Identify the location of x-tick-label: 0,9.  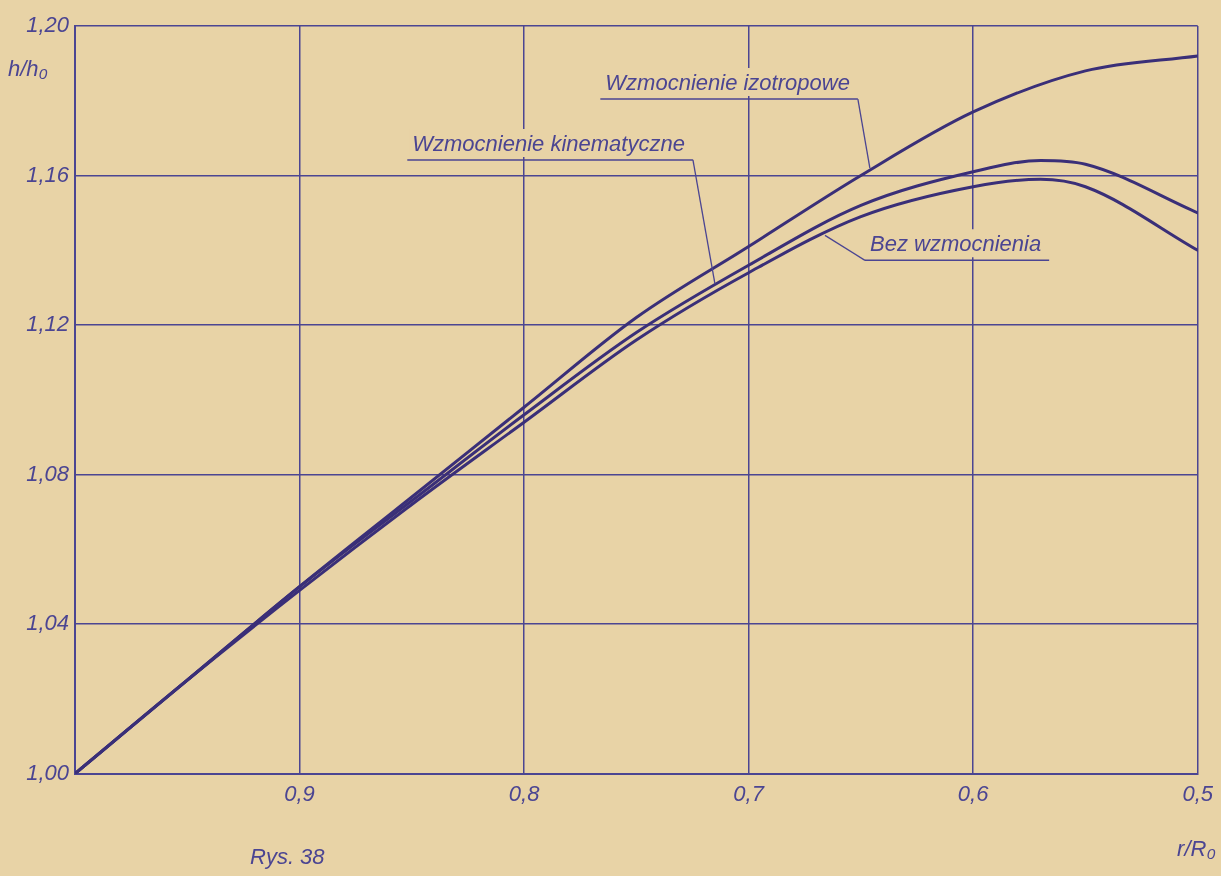
(299, 793).